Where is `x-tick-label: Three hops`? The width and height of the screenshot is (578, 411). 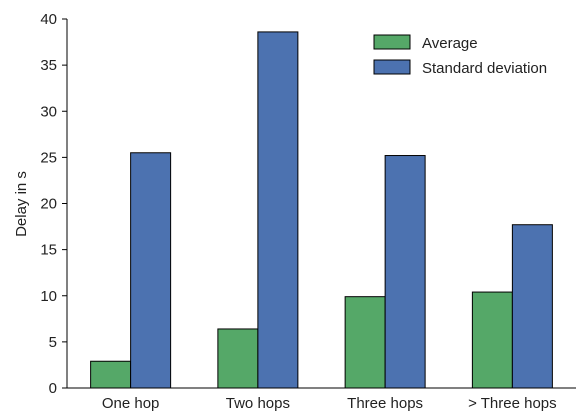 x-tick-label: Three hops is located at coordinates (385, 403).